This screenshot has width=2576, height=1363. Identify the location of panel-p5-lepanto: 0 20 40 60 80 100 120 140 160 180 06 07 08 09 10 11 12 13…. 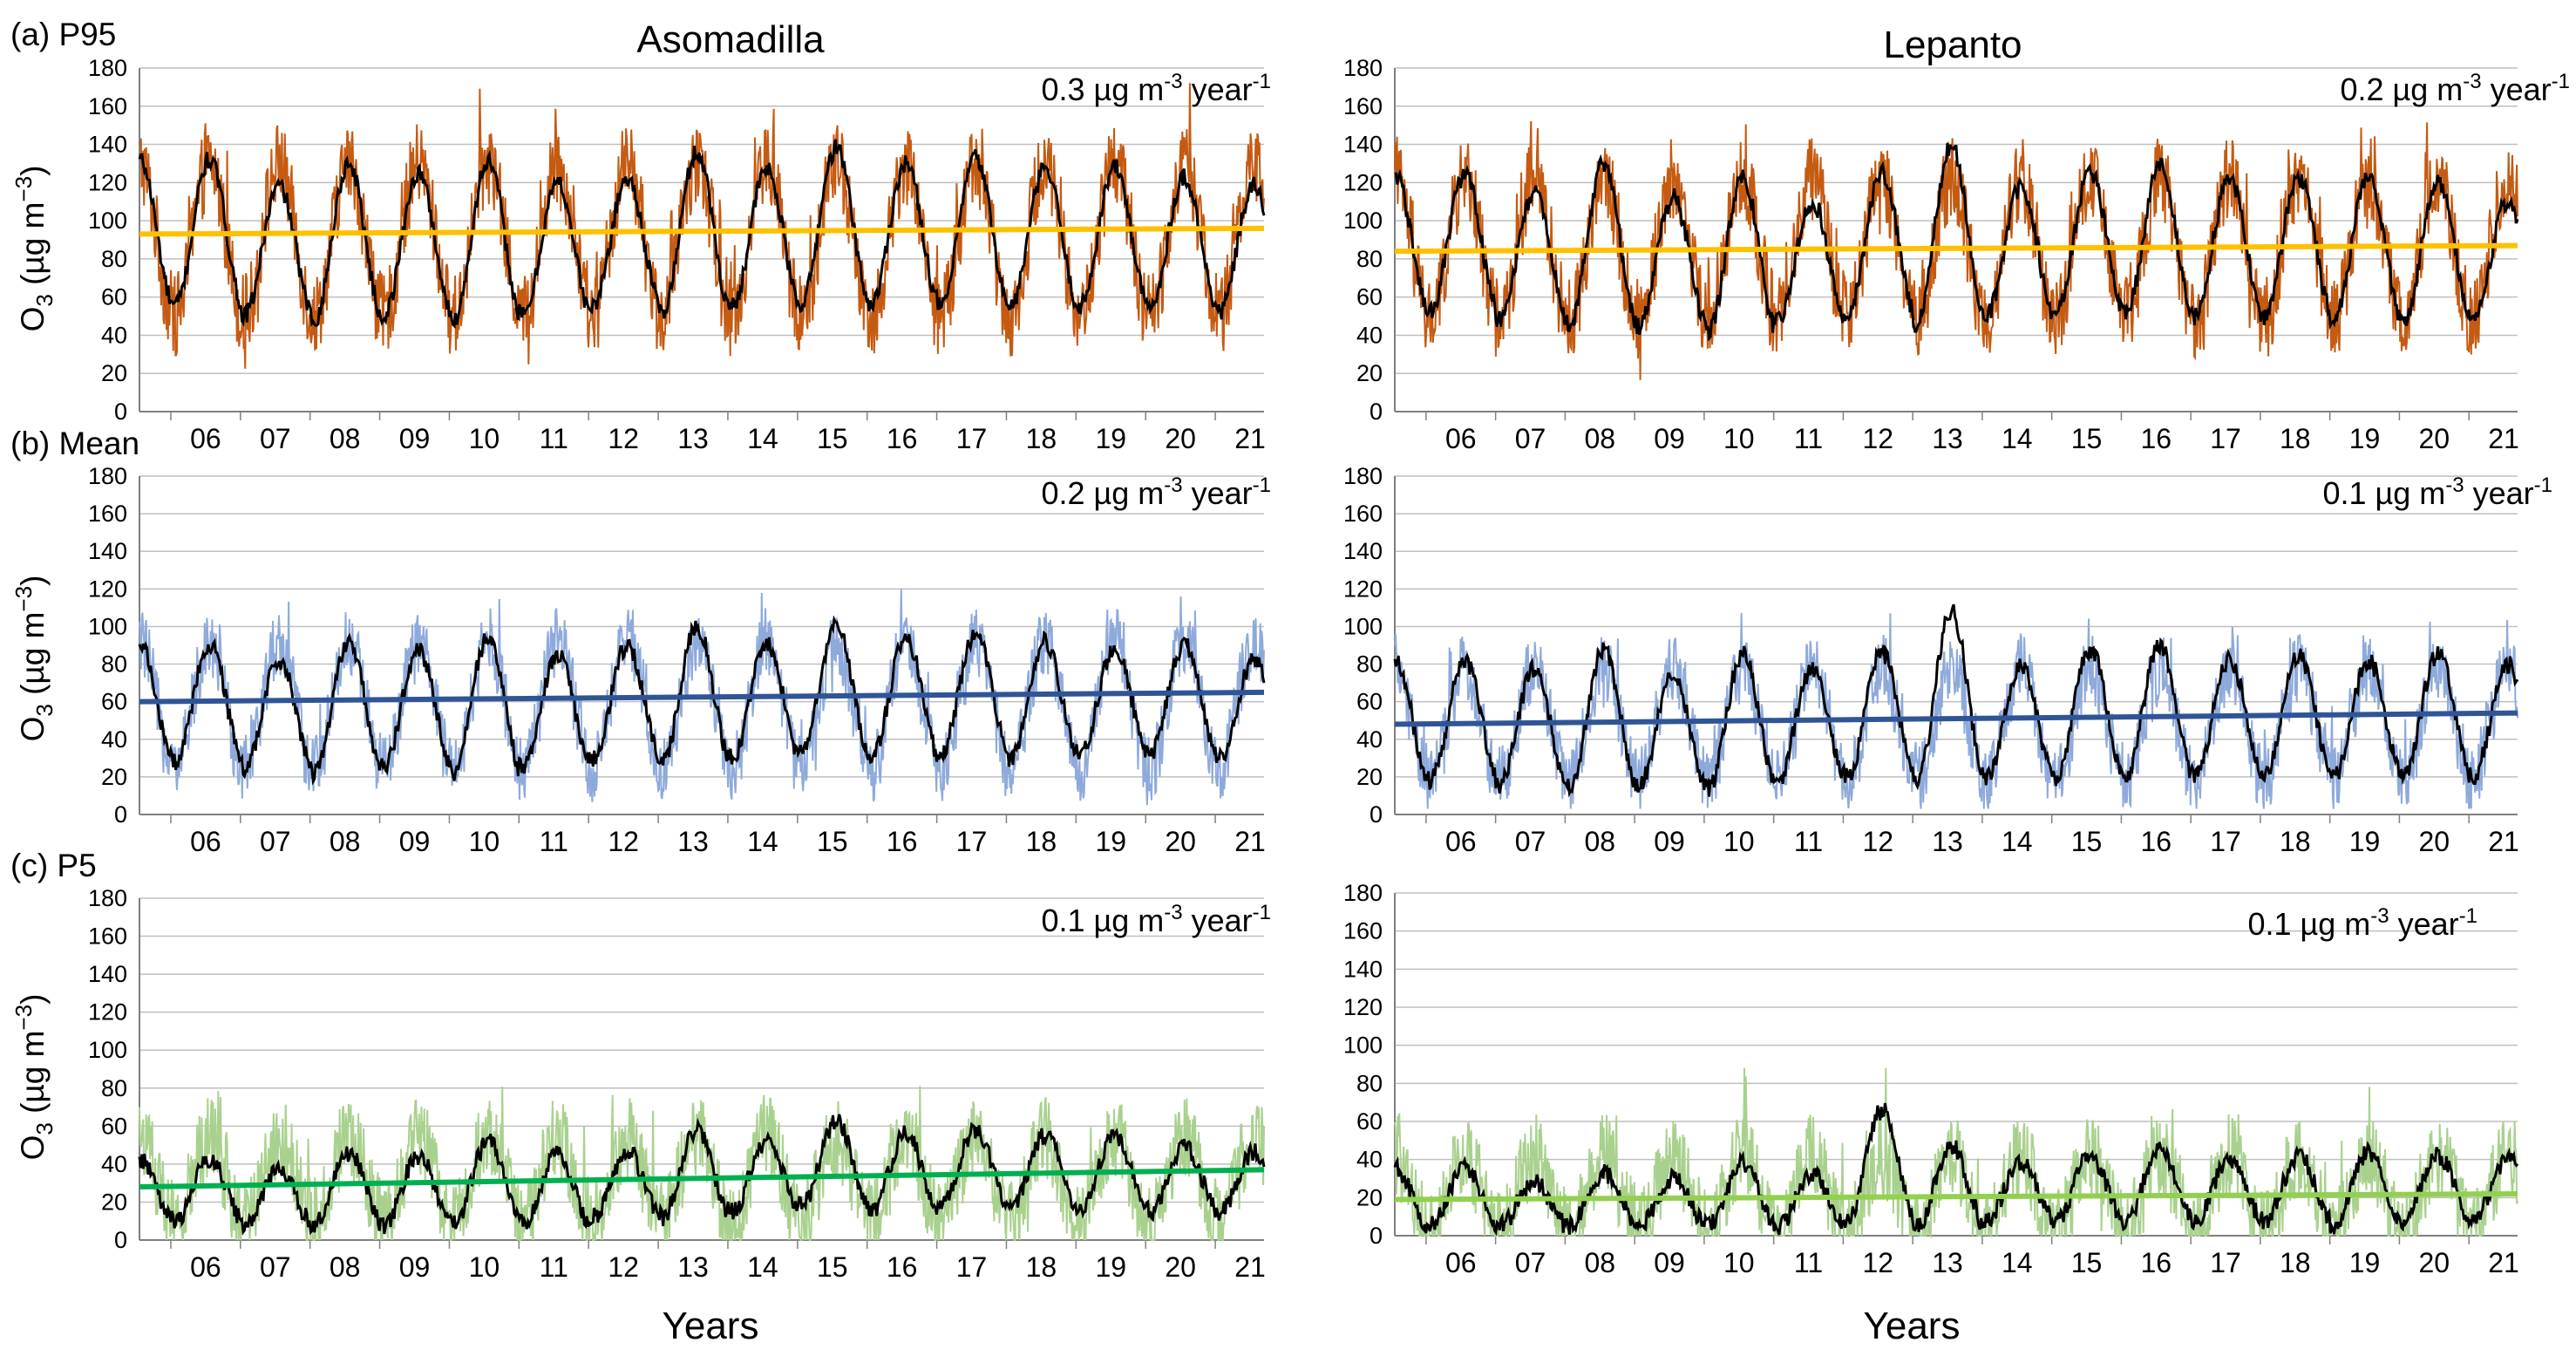
(1931, 1079).